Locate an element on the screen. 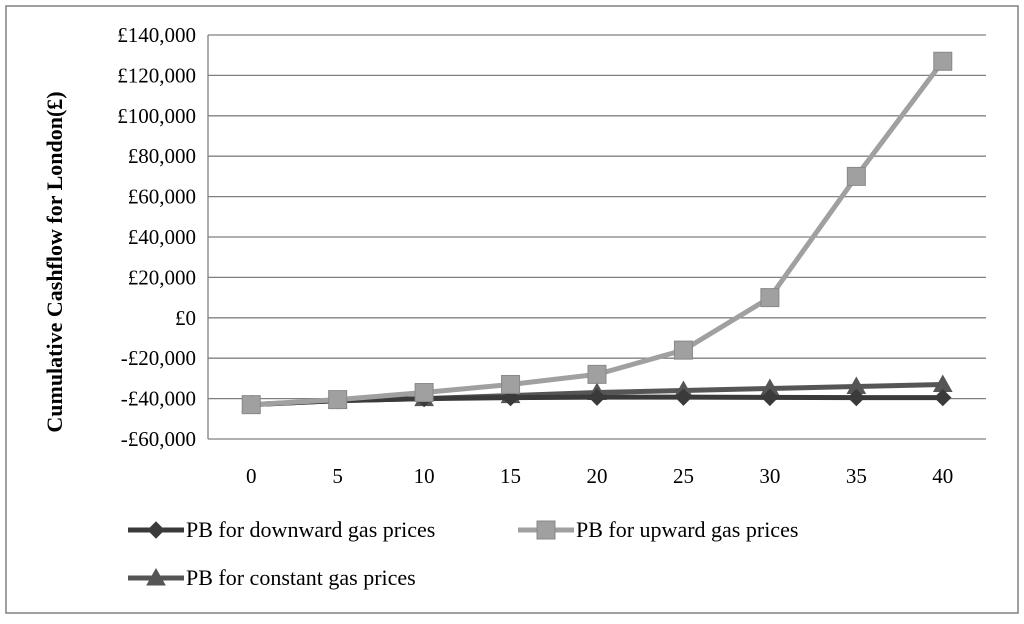 This screenshot has width=1024, height=624. legend-label: PB for constant gas prices is located at coordinates (301, 577).